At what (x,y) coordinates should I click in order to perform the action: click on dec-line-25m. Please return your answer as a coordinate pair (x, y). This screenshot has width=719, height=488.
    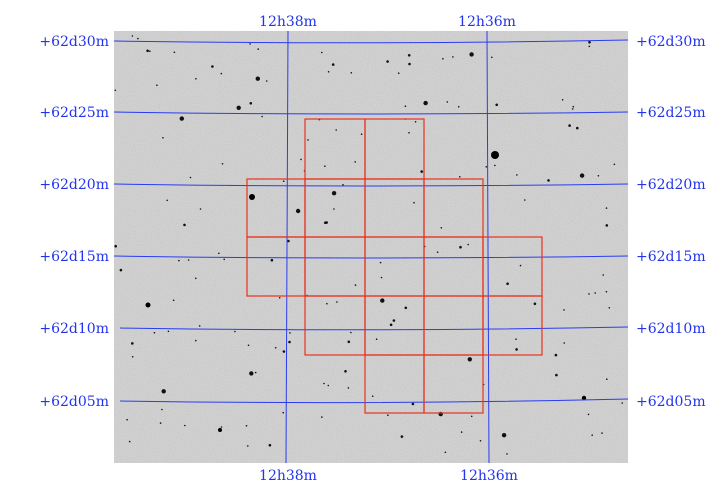
    Looking at the image, I should click on (371, 113).